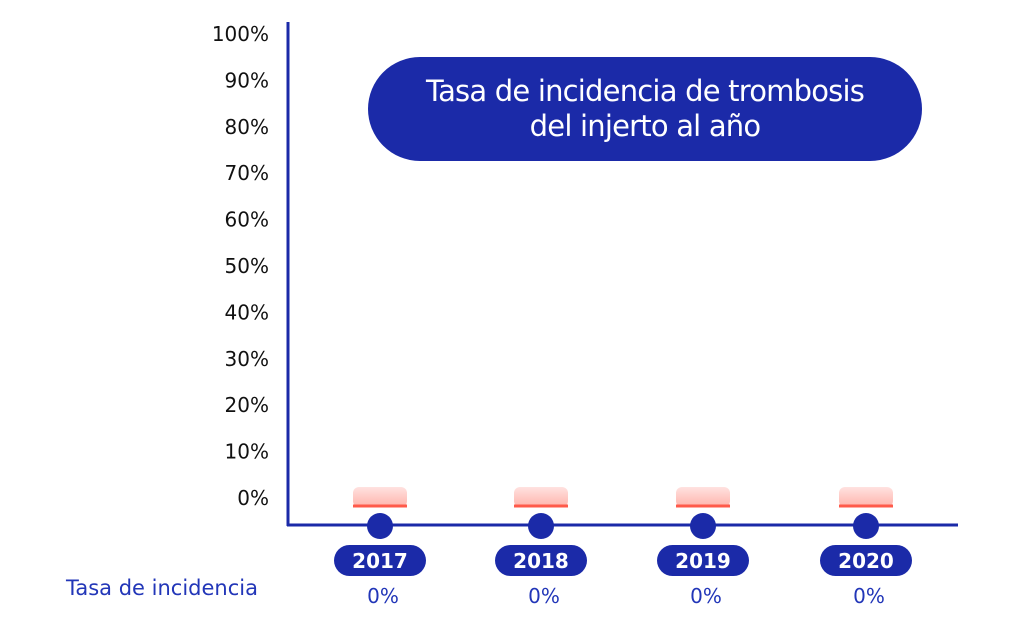 The image size is (1024, 630). What do you see at coordinates (645, 126) in the screenshot?
I see `chart-title-line-2: del injerto al año` at bounding box center [645, 126].